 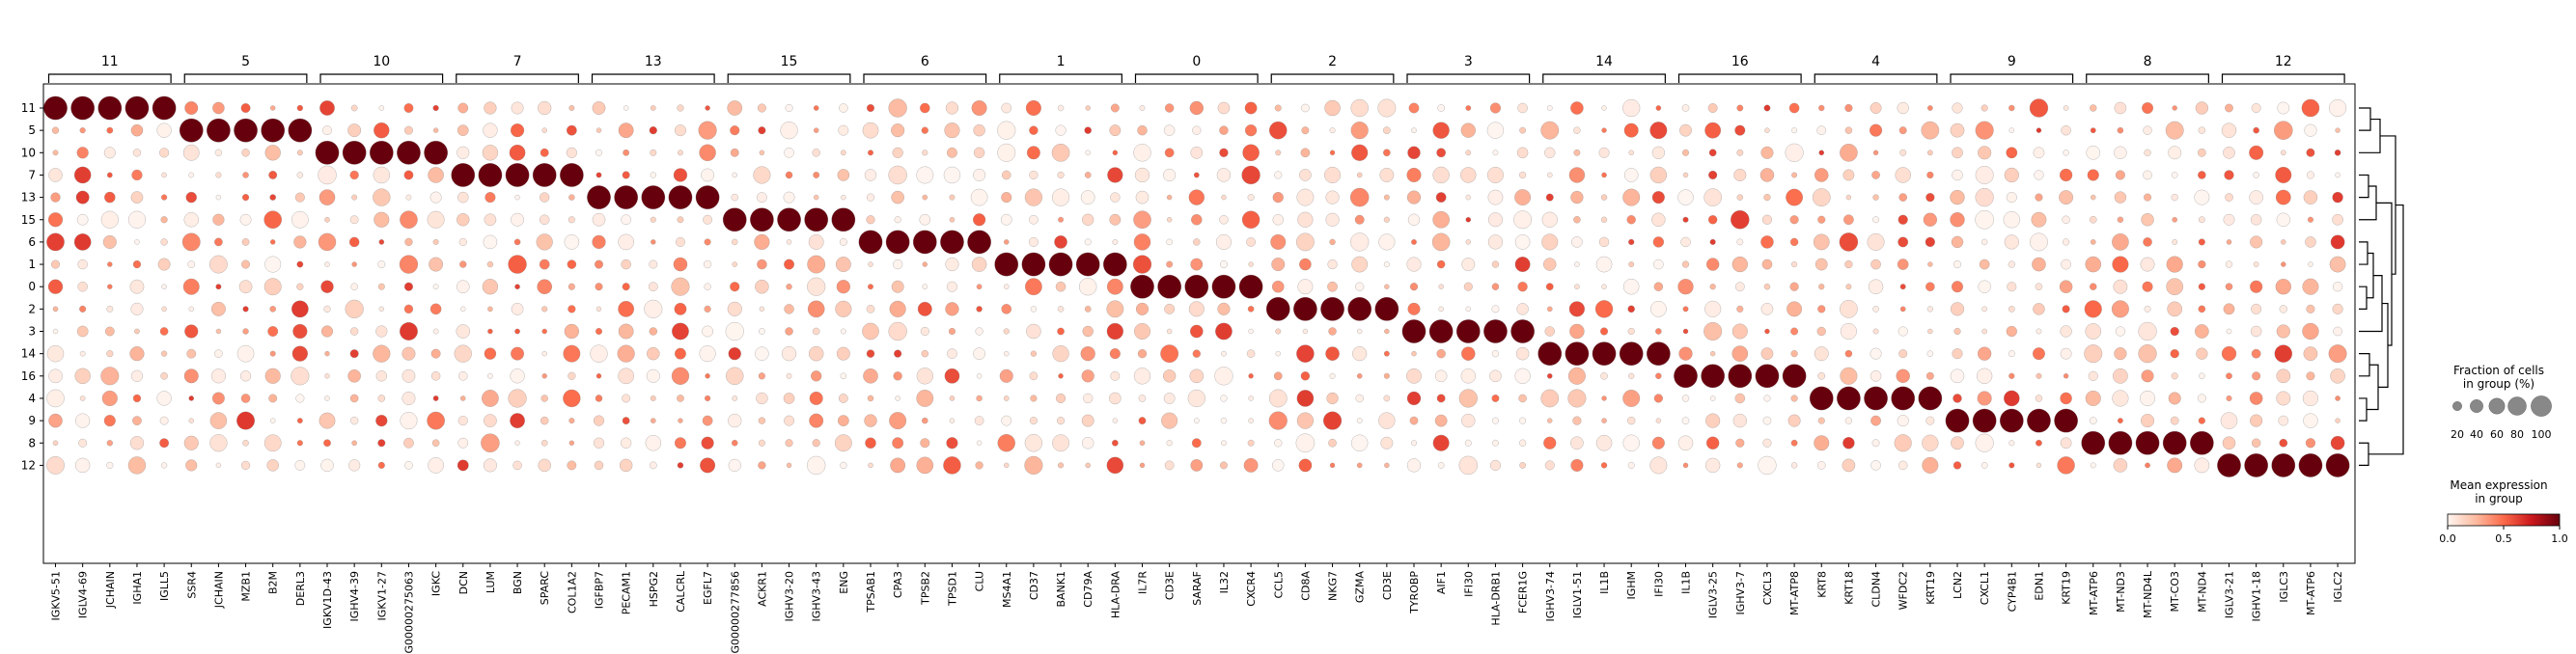 What do you see at coordinates (408, 612) in the screenshot?
I see `x-tick-label: ENSG00000275063` at bounding box center [408, 612].